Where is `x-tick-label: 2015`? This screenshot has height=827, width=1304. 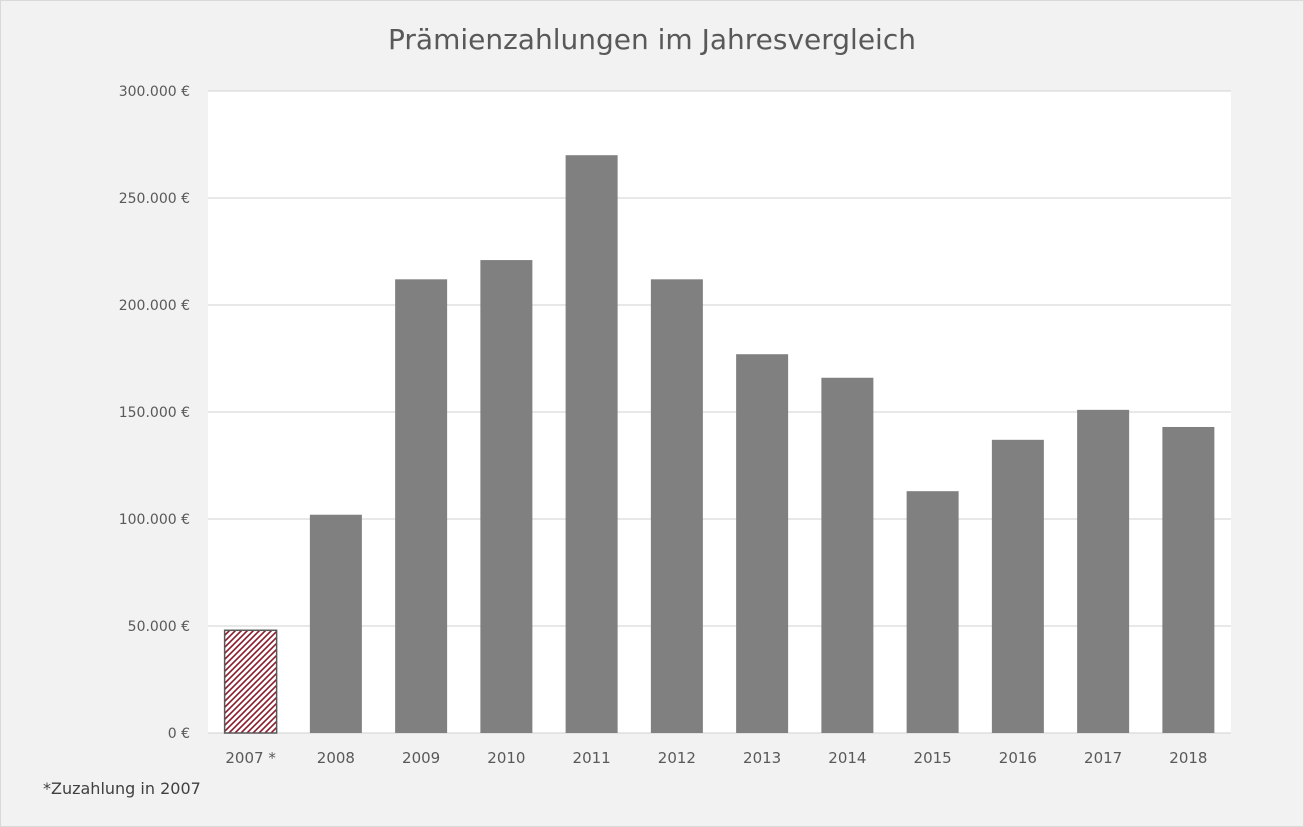
x-tick-label: 2015 is located at coordinates (933, 758).